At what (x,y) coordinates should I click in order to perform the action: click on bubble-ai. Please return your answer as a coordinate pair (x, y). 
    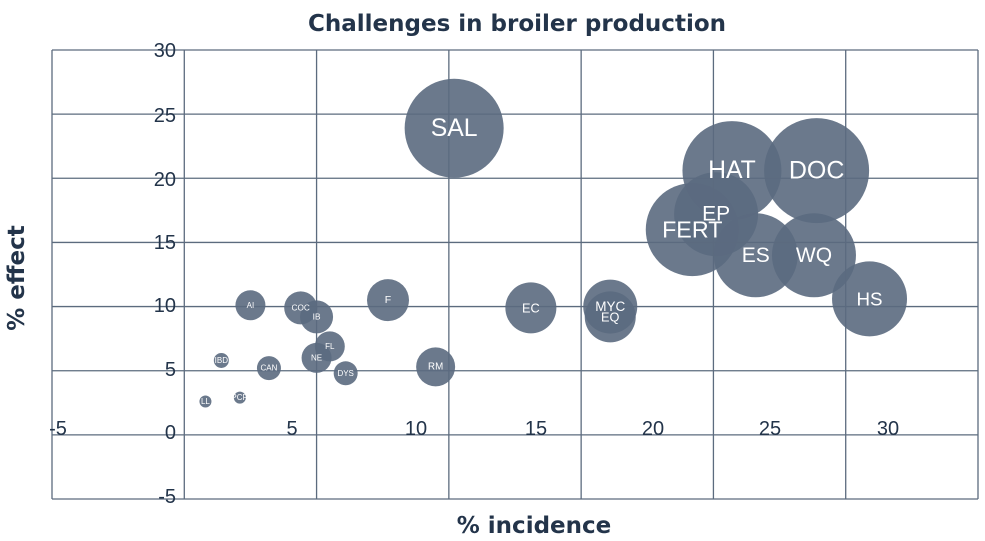
    Looking at the image, I should click on (250, 305).